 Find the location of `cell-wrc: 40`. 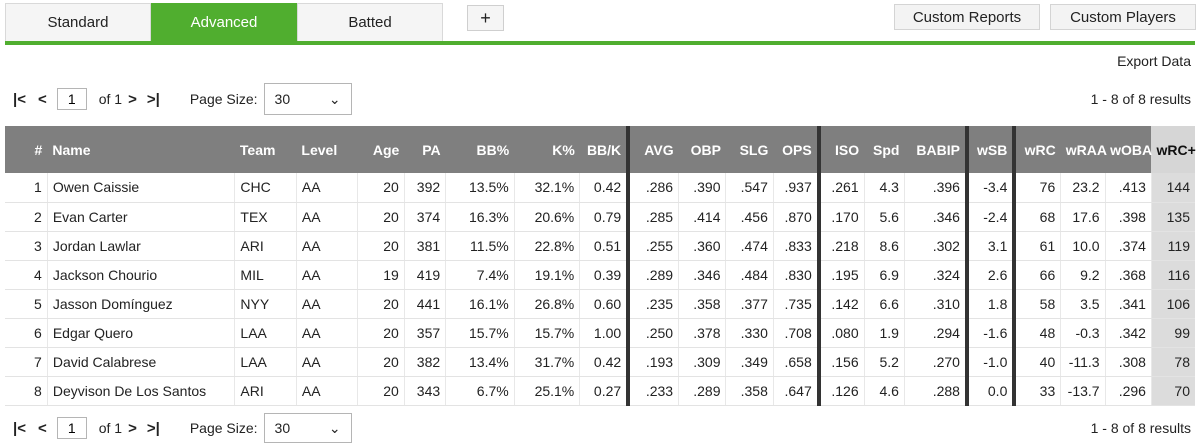

cell-wrc: 40 is located at coordinates (1036, 362).